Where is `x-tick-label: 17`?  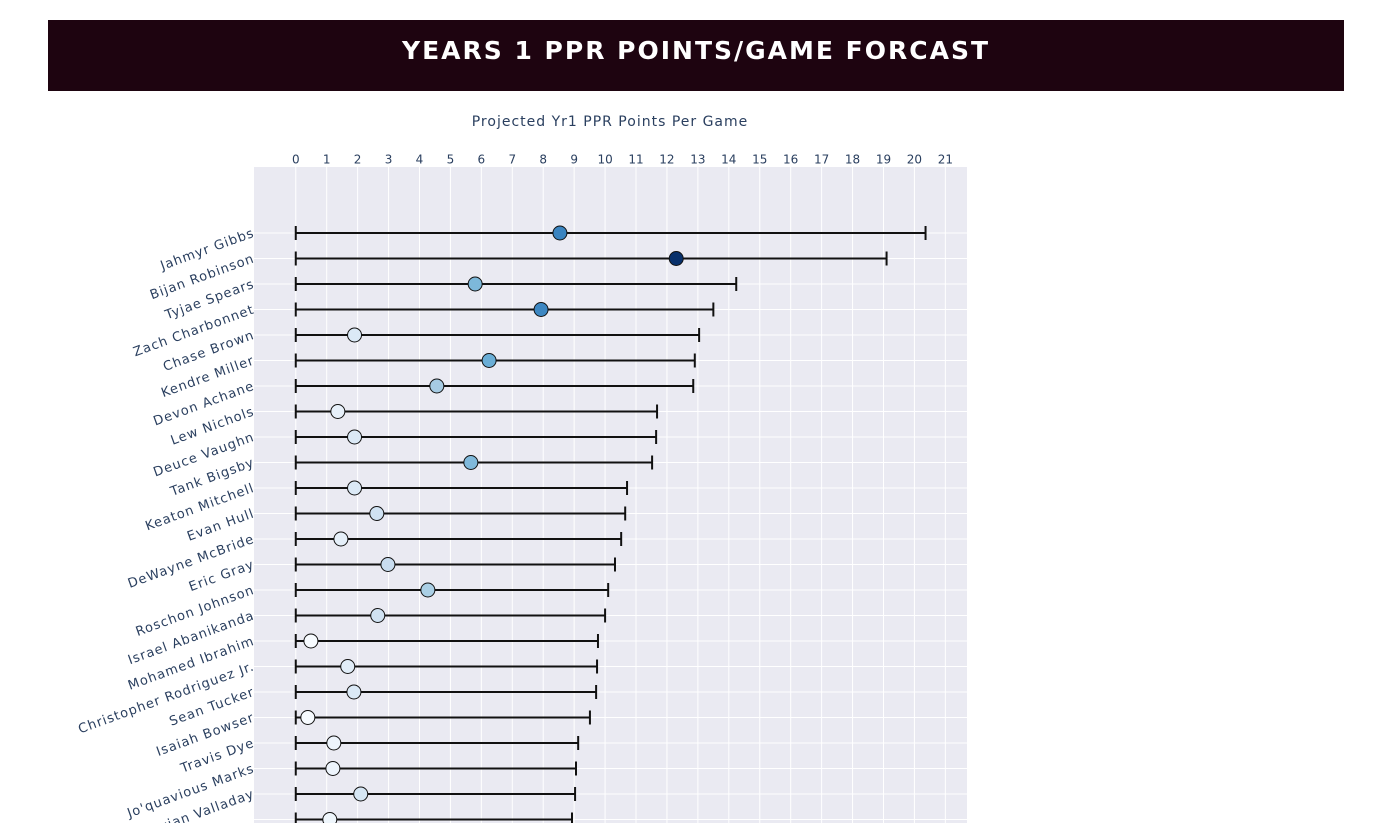
x-tick-label: 17 is located at coordinates (821, 160).